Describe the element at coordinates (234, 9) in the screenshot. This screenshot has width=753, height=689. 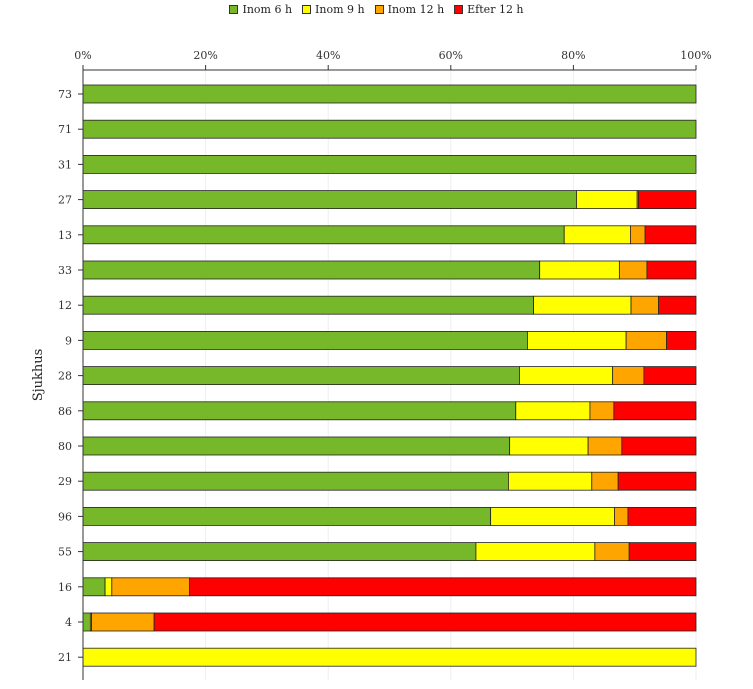
I see `legend-swatch-inom-6h` at that location.